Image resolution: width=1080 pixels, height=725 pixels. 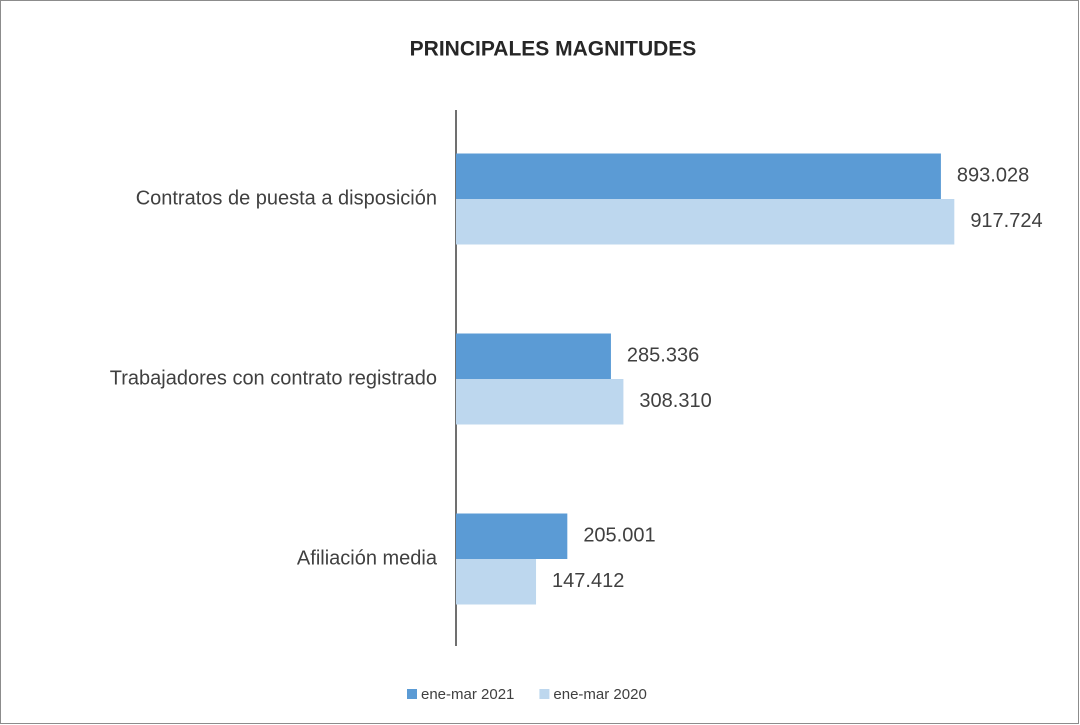 I want to click on chart-title: PRINCIPALES MAGNITUDES, so click(x=553, y=49).